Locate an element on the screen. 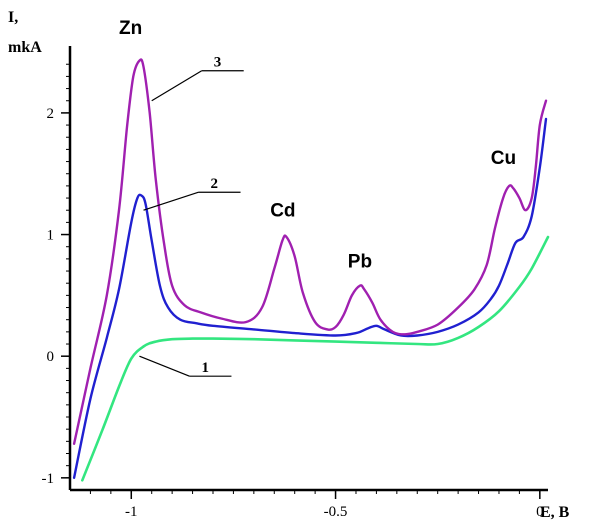 Image resolution: width=593 pixels, height=524 pixels. peak-label-pb: Pb is located at coordinates (360, 261).